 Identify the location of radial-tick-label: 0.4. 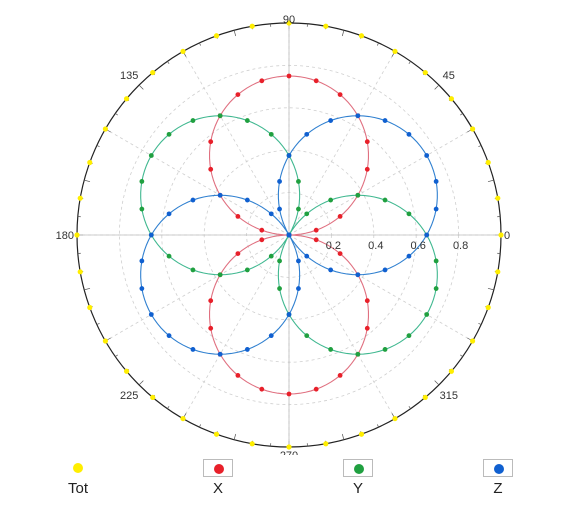
(375, 246).